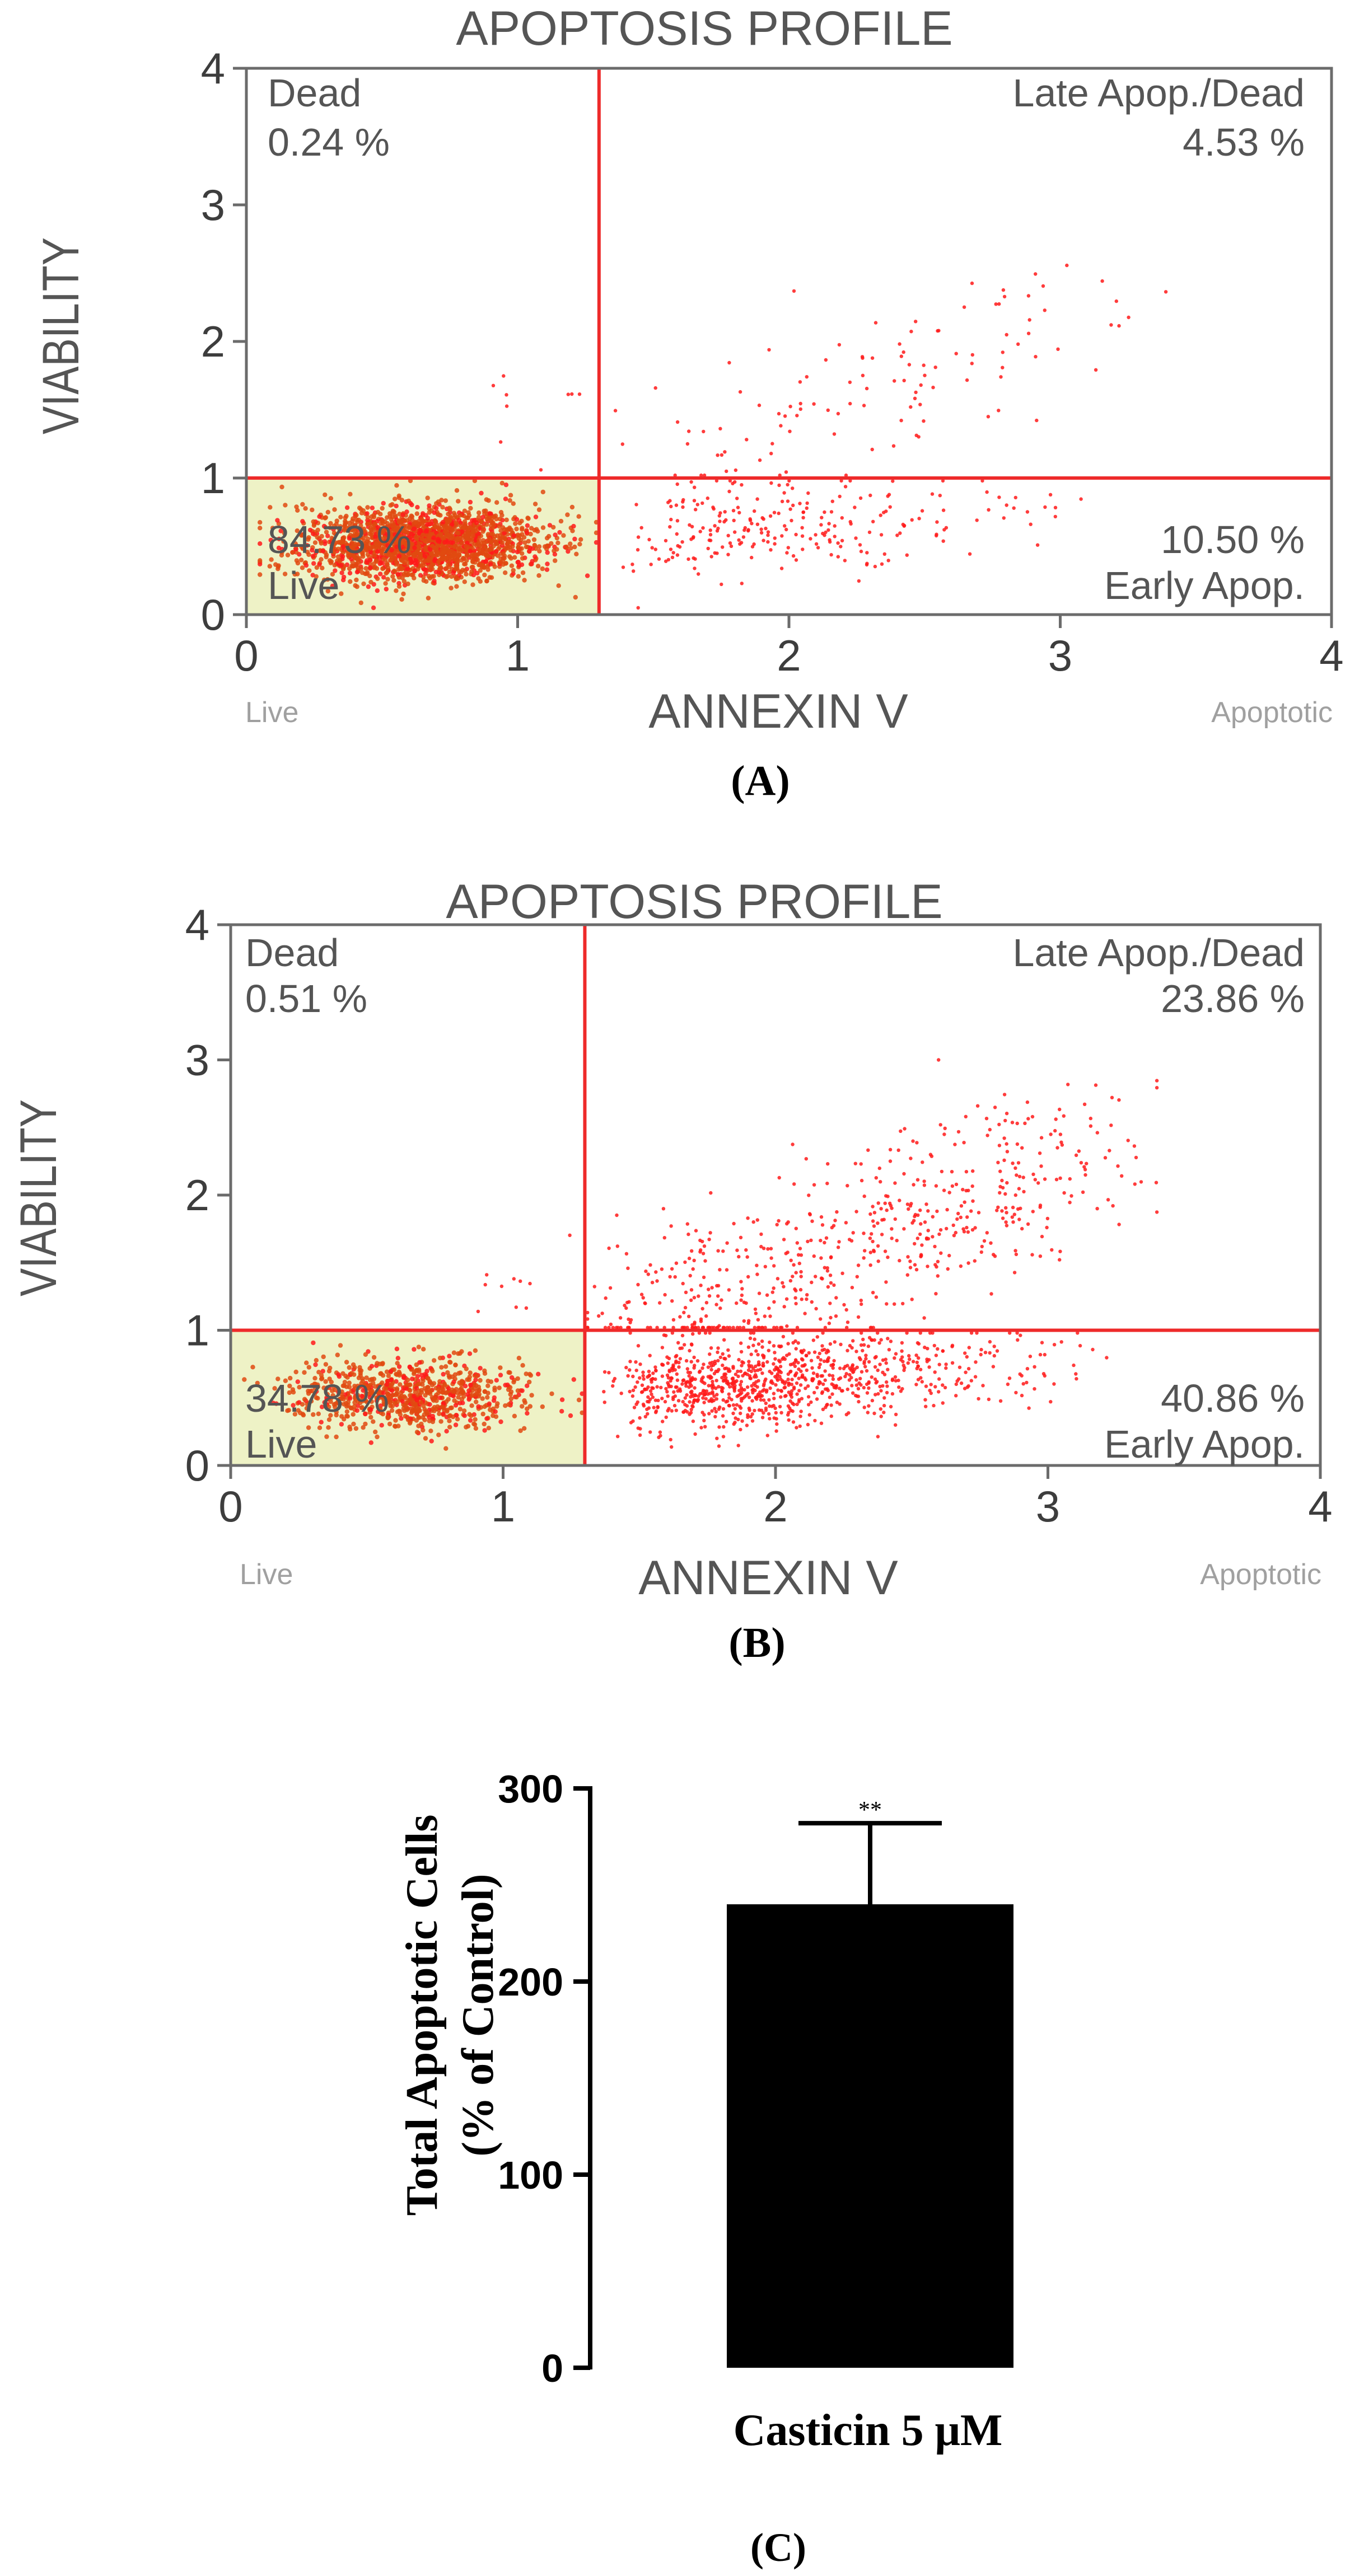 Image resolution: width=1364 pixels, height=2576 pixels. Describe the element at coordinates (775, 1506) in the screenshot. I see `panel-b-x-tick-label: 2` at that location.